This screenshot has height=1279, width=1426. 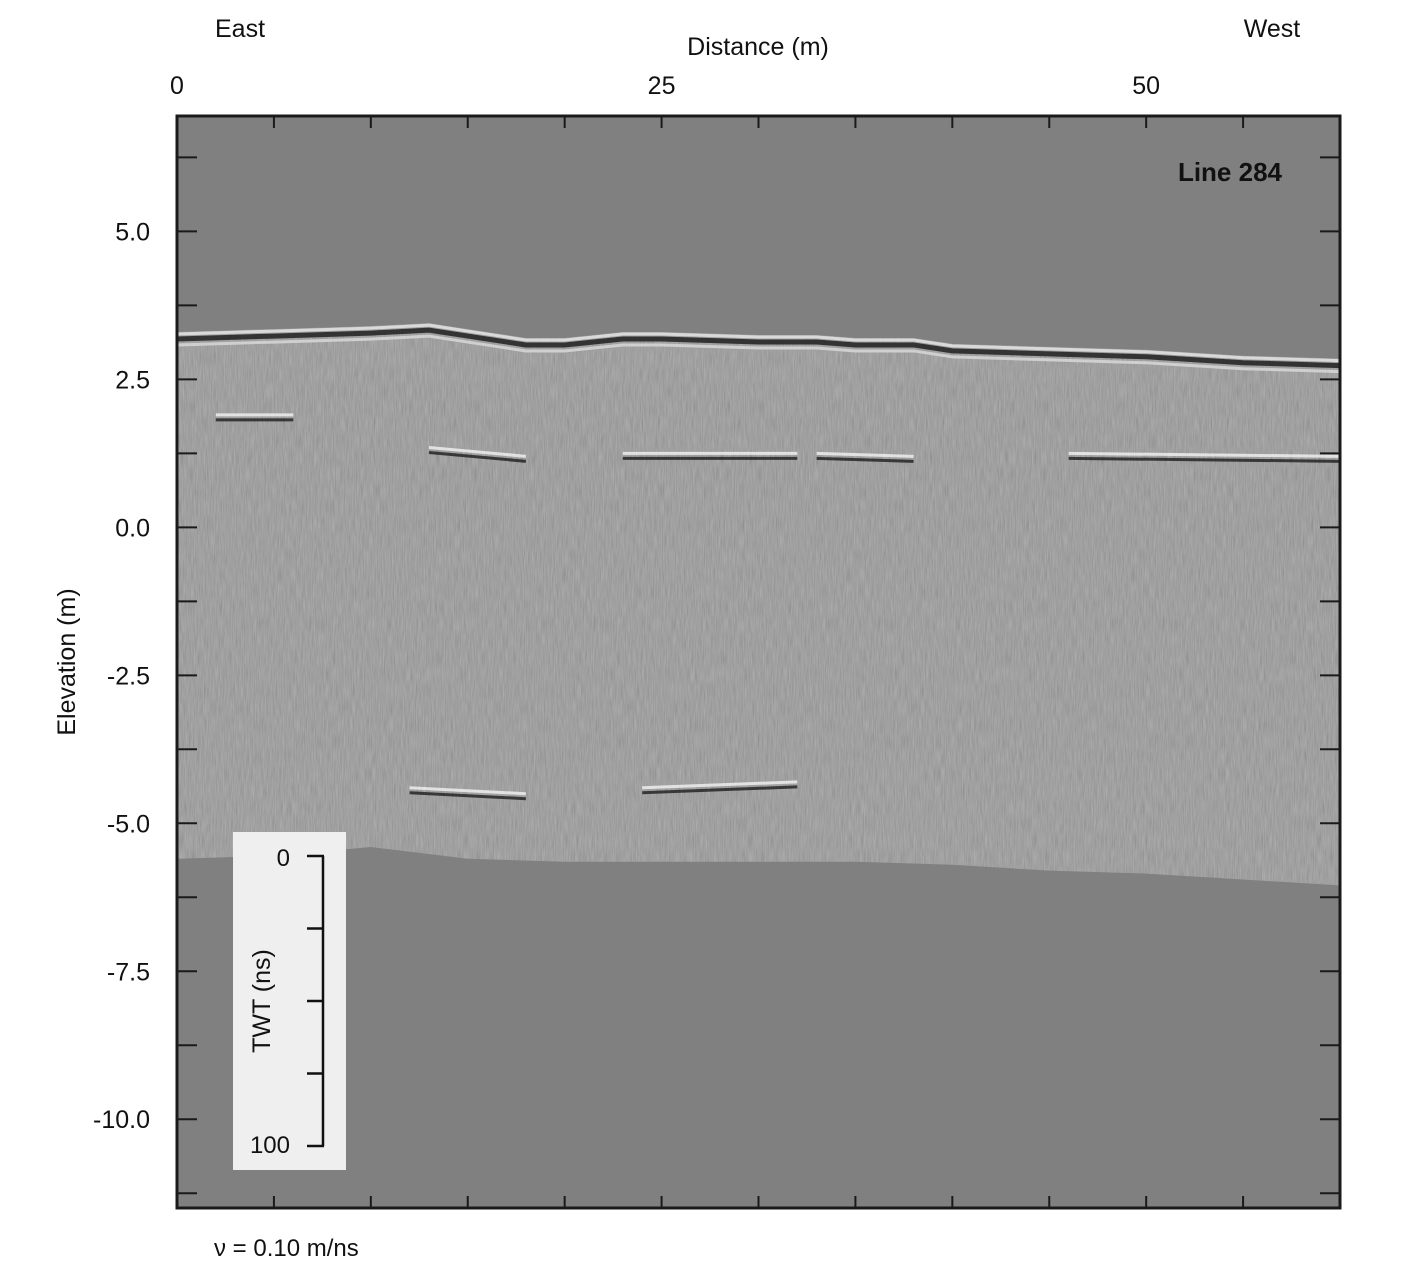 I want to click on twt-bottom-label: 100, so click(x=270, y=1145).